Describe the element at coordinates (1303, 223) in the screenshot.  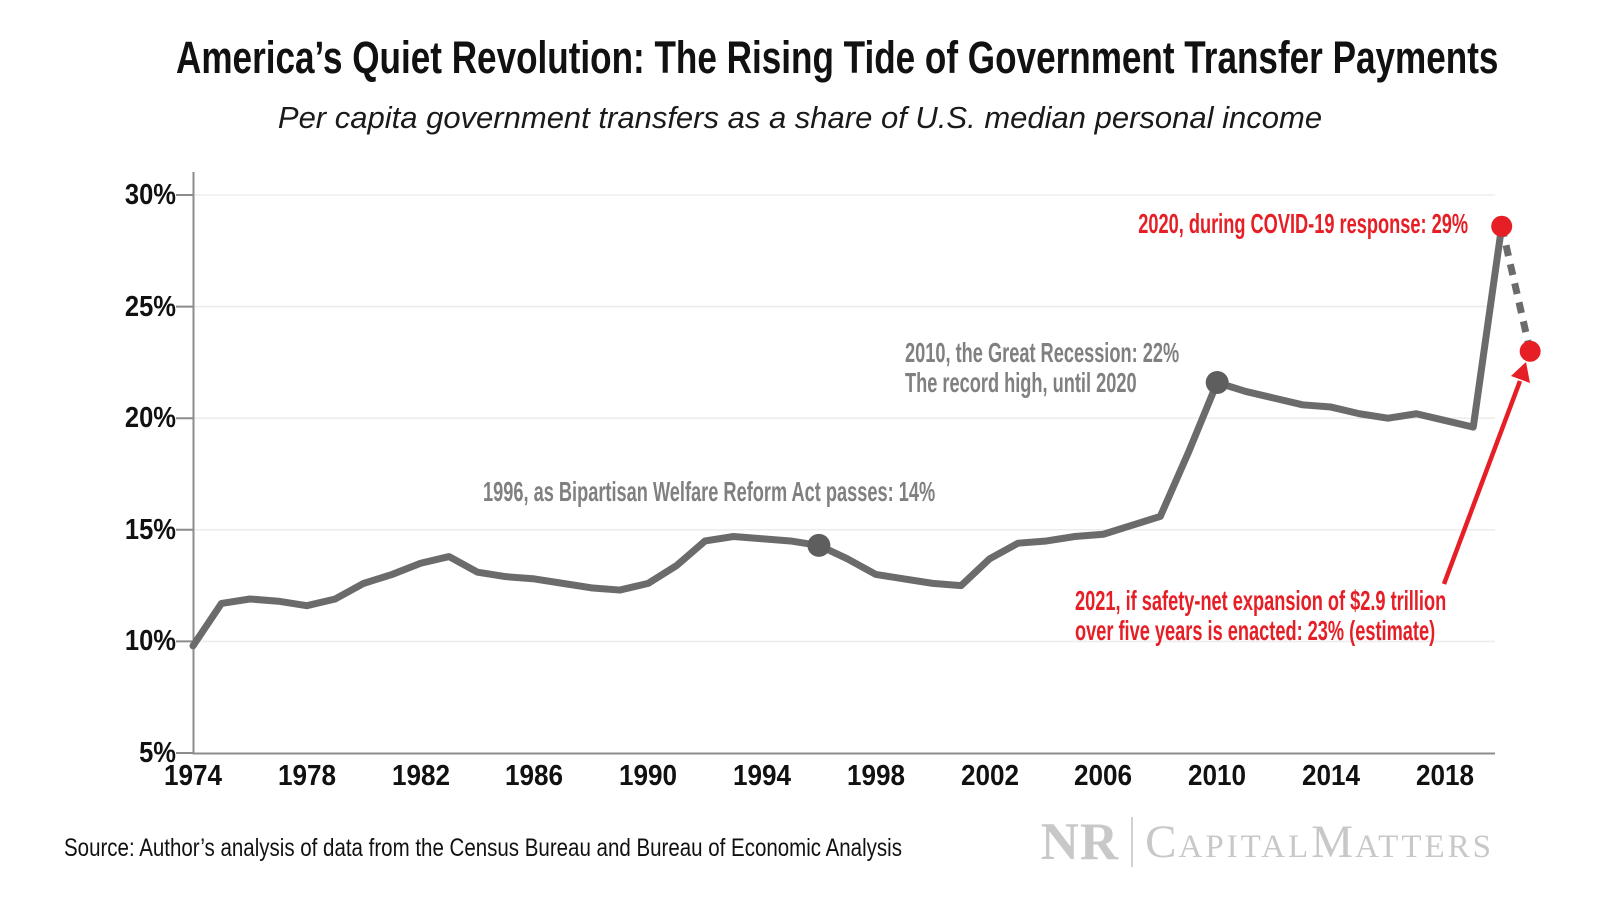
I see `annotation-2020-covid-text: 2020, during COVID-19 response: 29%` at that location.